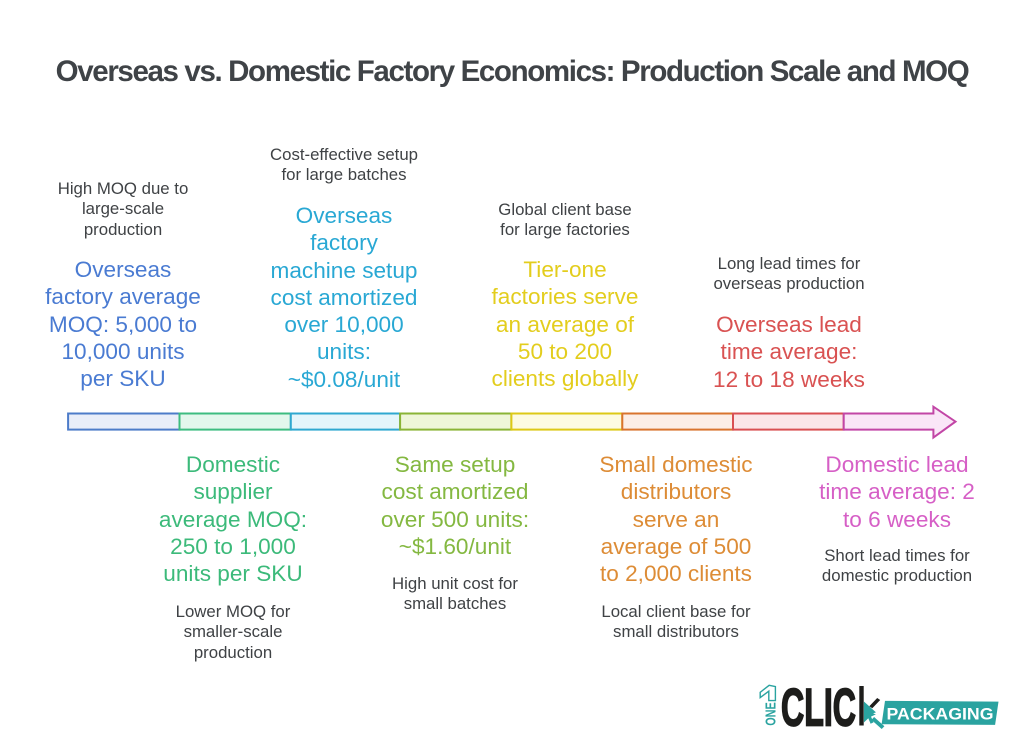  I want to click on svg-text: ONE, so click(771, 714).